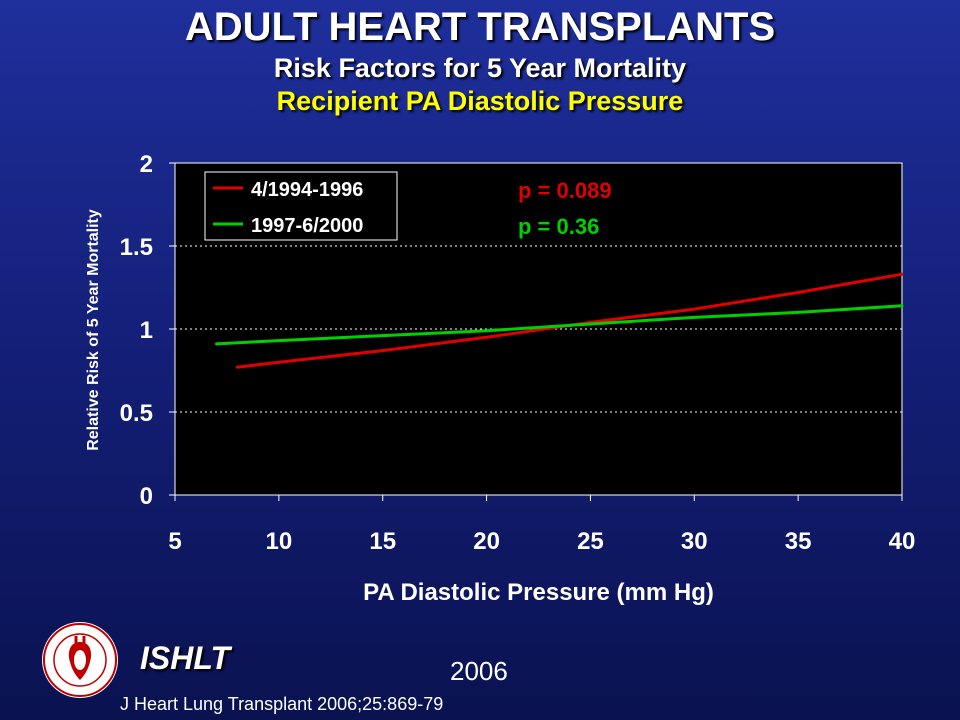 This screenshot has width=960, height=720. What do you see at coordinates (382, 541) in the screenshot?
I see `x-tick-label: 15` at bounding box center [382, 541].